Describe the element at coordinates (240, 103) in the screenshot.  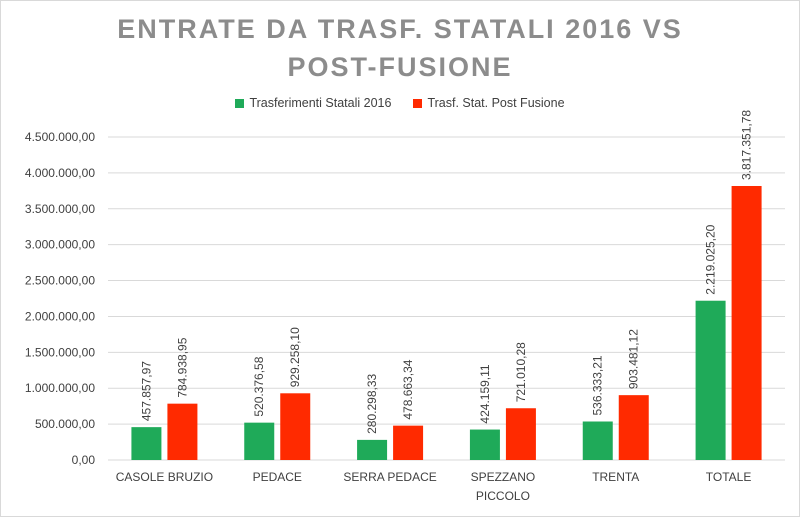
I see `legend-swatch-2016` at that location.